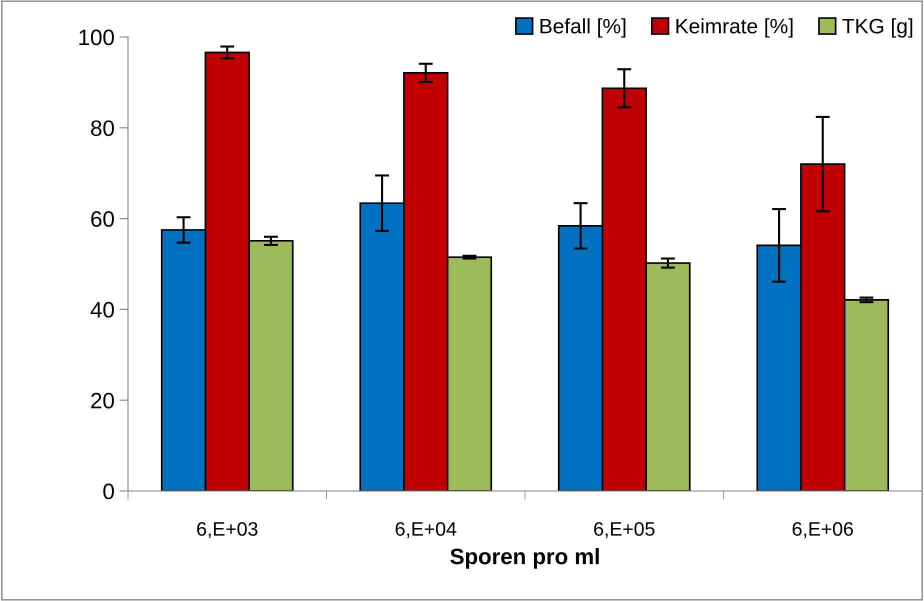 This screenshot has width=924, height=601. Describe the element at coordinates (102, 128) in the screenshot. I see `y-tick-label: 80` at that location.